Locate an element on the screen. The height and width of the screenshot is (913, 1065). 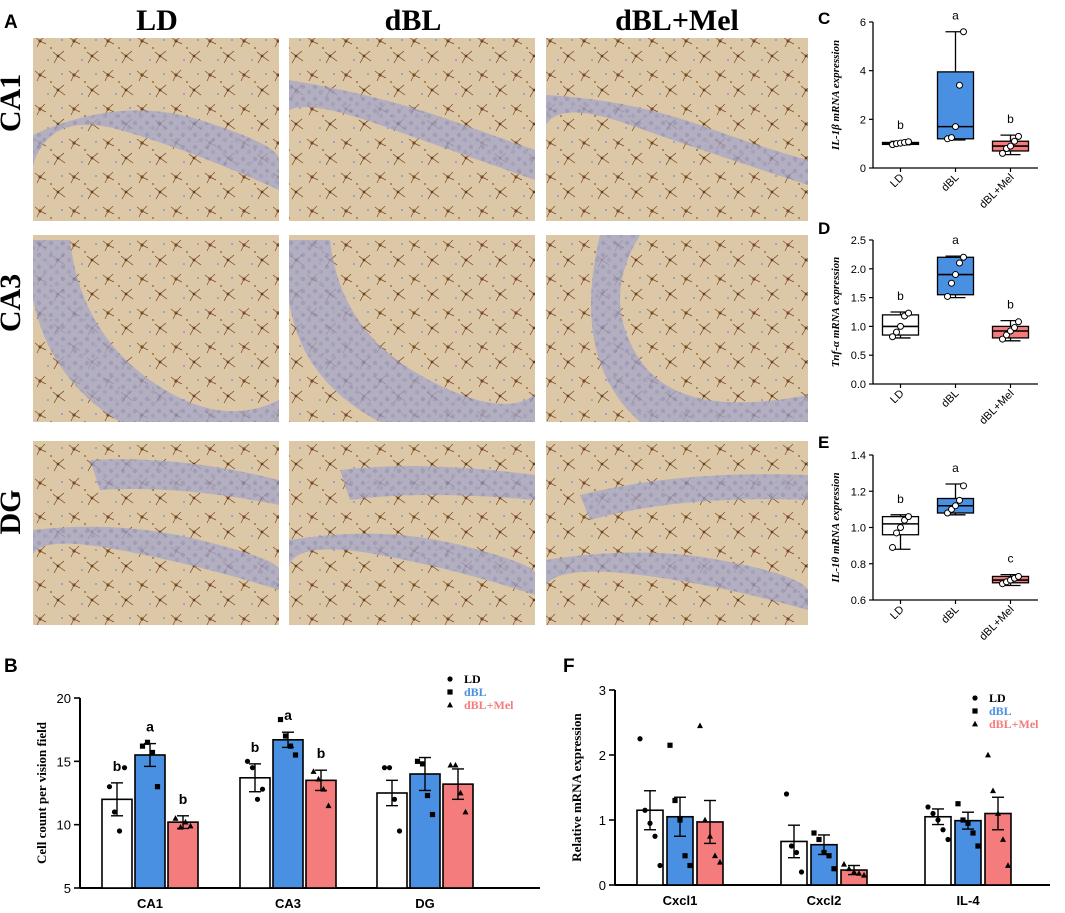
column-label-dbl-mel: dBL+Mel is located at coordinates (677, 20).